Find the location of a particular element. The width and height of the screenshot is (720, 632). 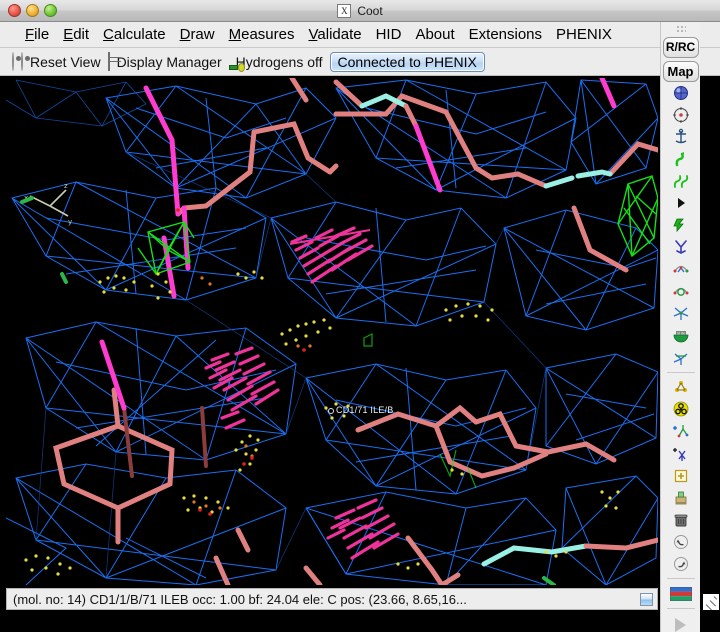

trash-delete-icon is located at coordinates (681, 519).